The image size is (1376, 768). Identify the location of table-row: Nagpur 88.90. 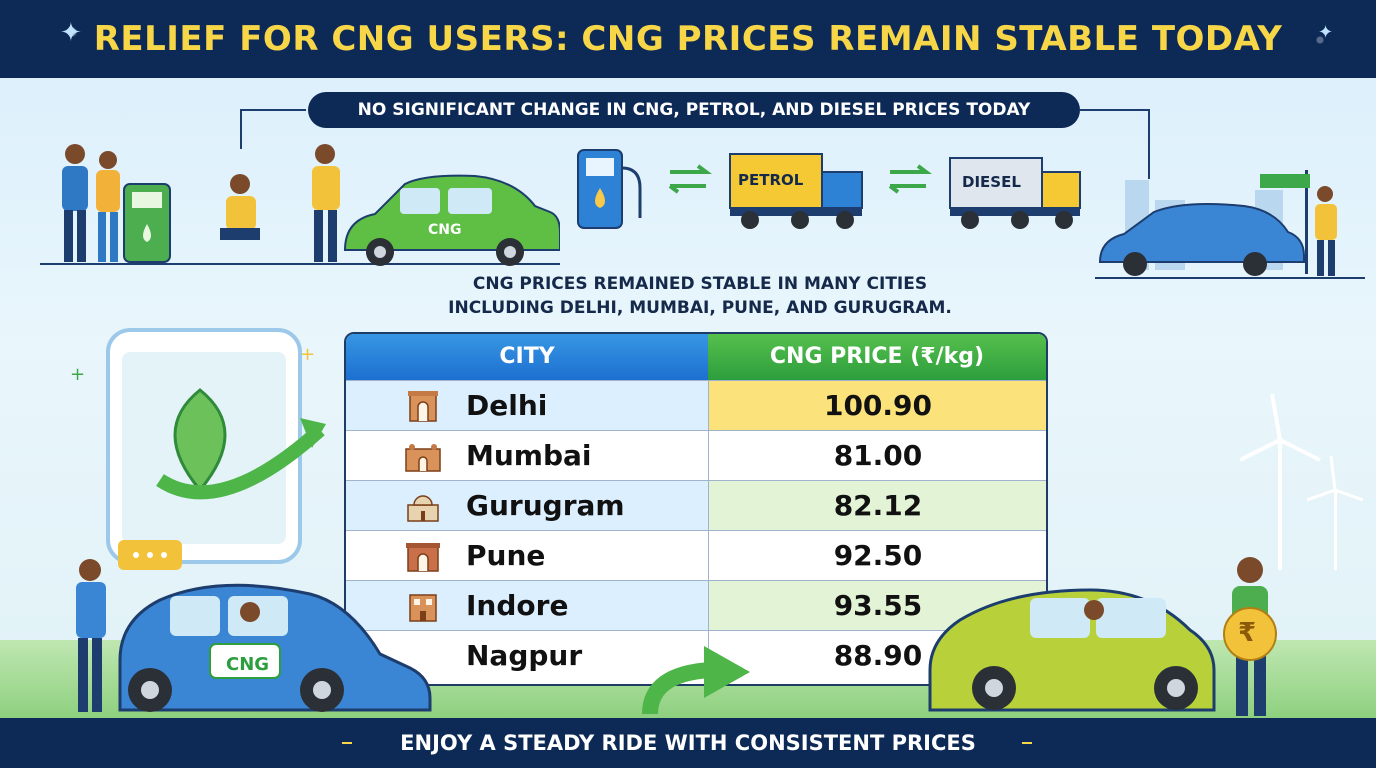
(696, 655).